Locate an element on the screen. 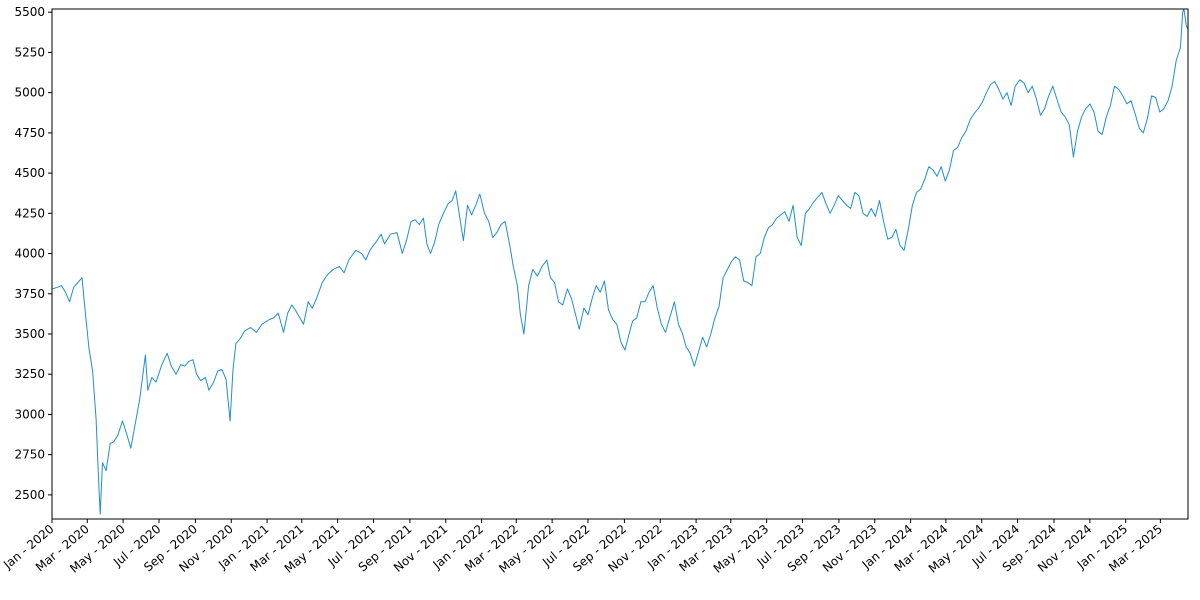  y-tick-label: 2750 is located at coordinates (29, 455).